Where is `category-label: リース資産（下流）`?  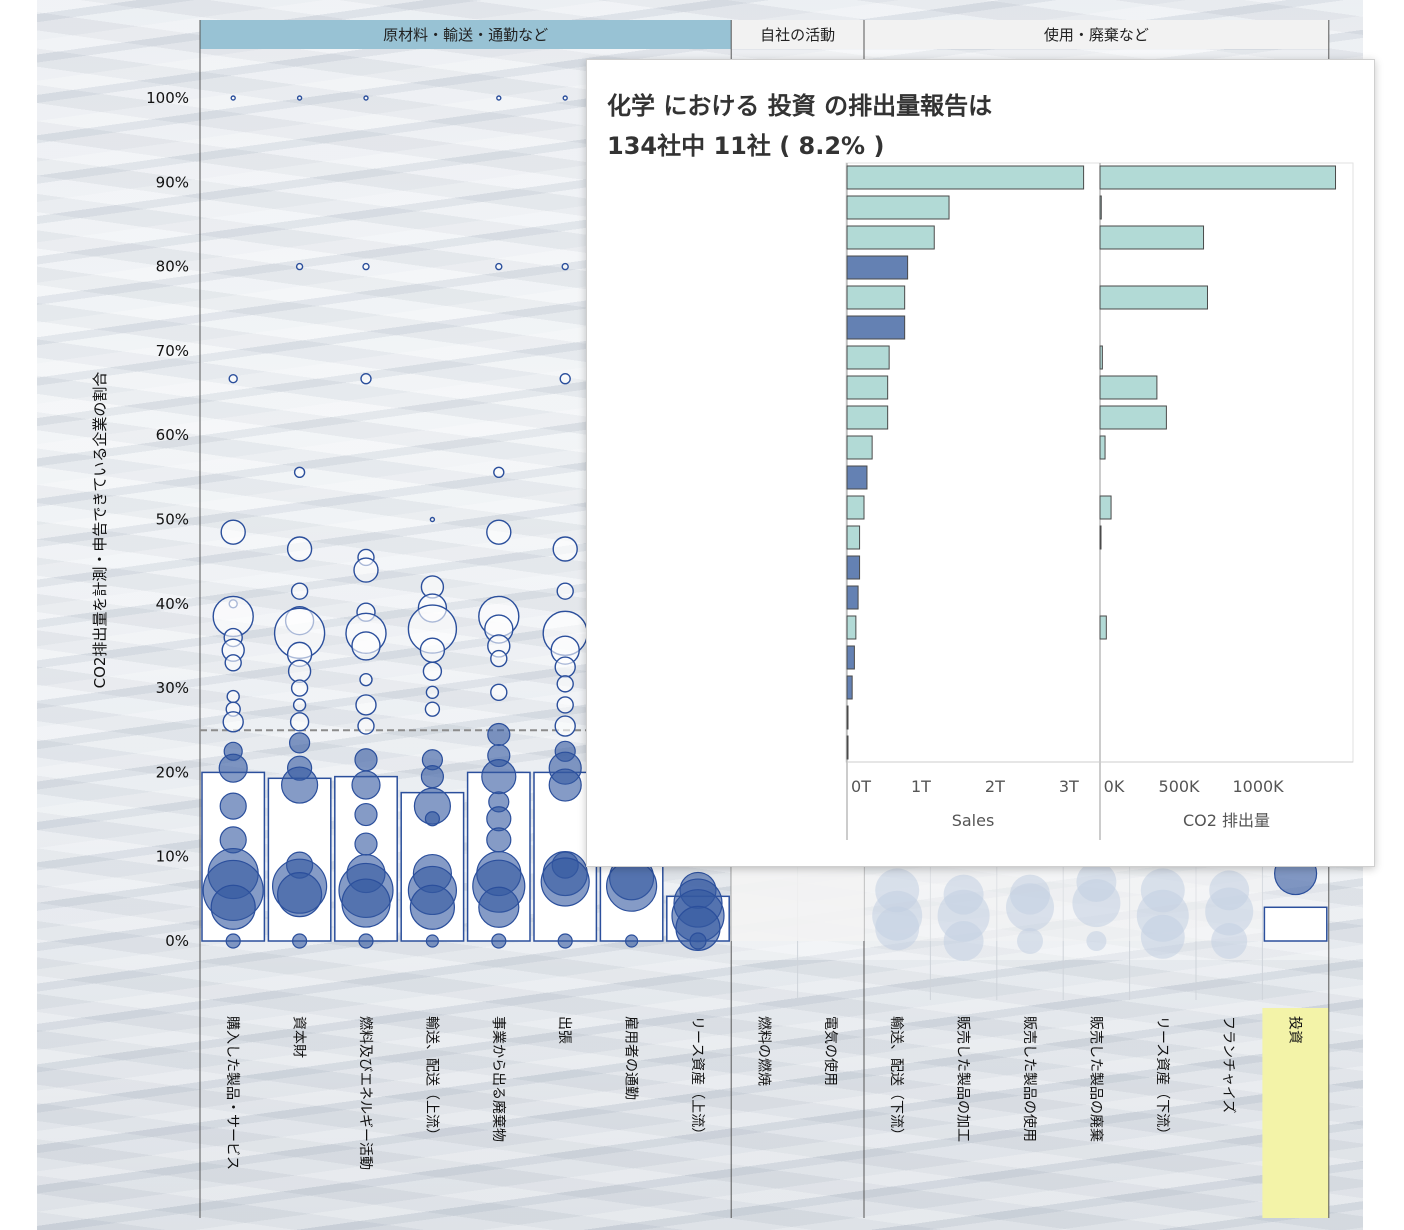 category-label: リース資産（下流） is located at coordinates (1162, 1078).